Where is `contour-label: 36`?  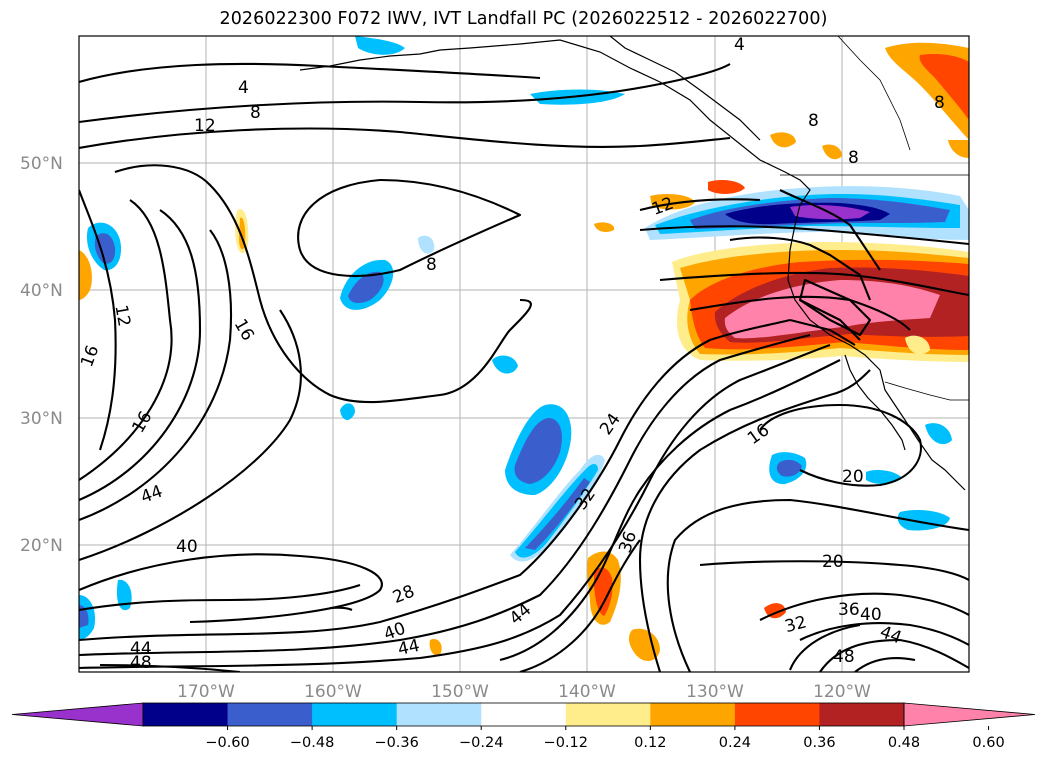
contour-label: 36 is located at coordinates (849, 610).